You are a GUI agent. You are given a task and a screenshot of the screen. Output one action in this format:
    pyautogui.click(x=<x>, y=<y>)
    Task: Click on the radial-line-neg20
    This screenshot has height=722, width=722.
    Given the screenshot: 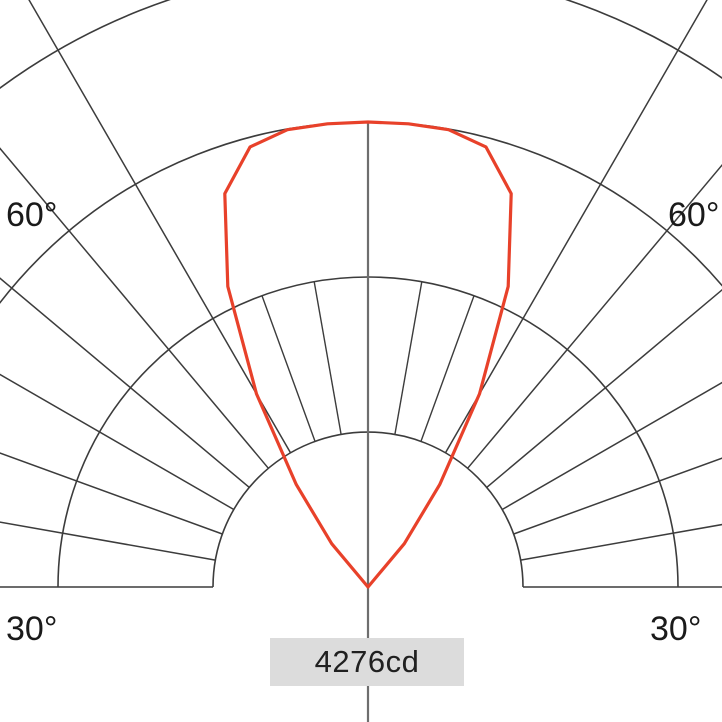 What is the action you would take?
    pyautogui.click(x=288, y=368)
    